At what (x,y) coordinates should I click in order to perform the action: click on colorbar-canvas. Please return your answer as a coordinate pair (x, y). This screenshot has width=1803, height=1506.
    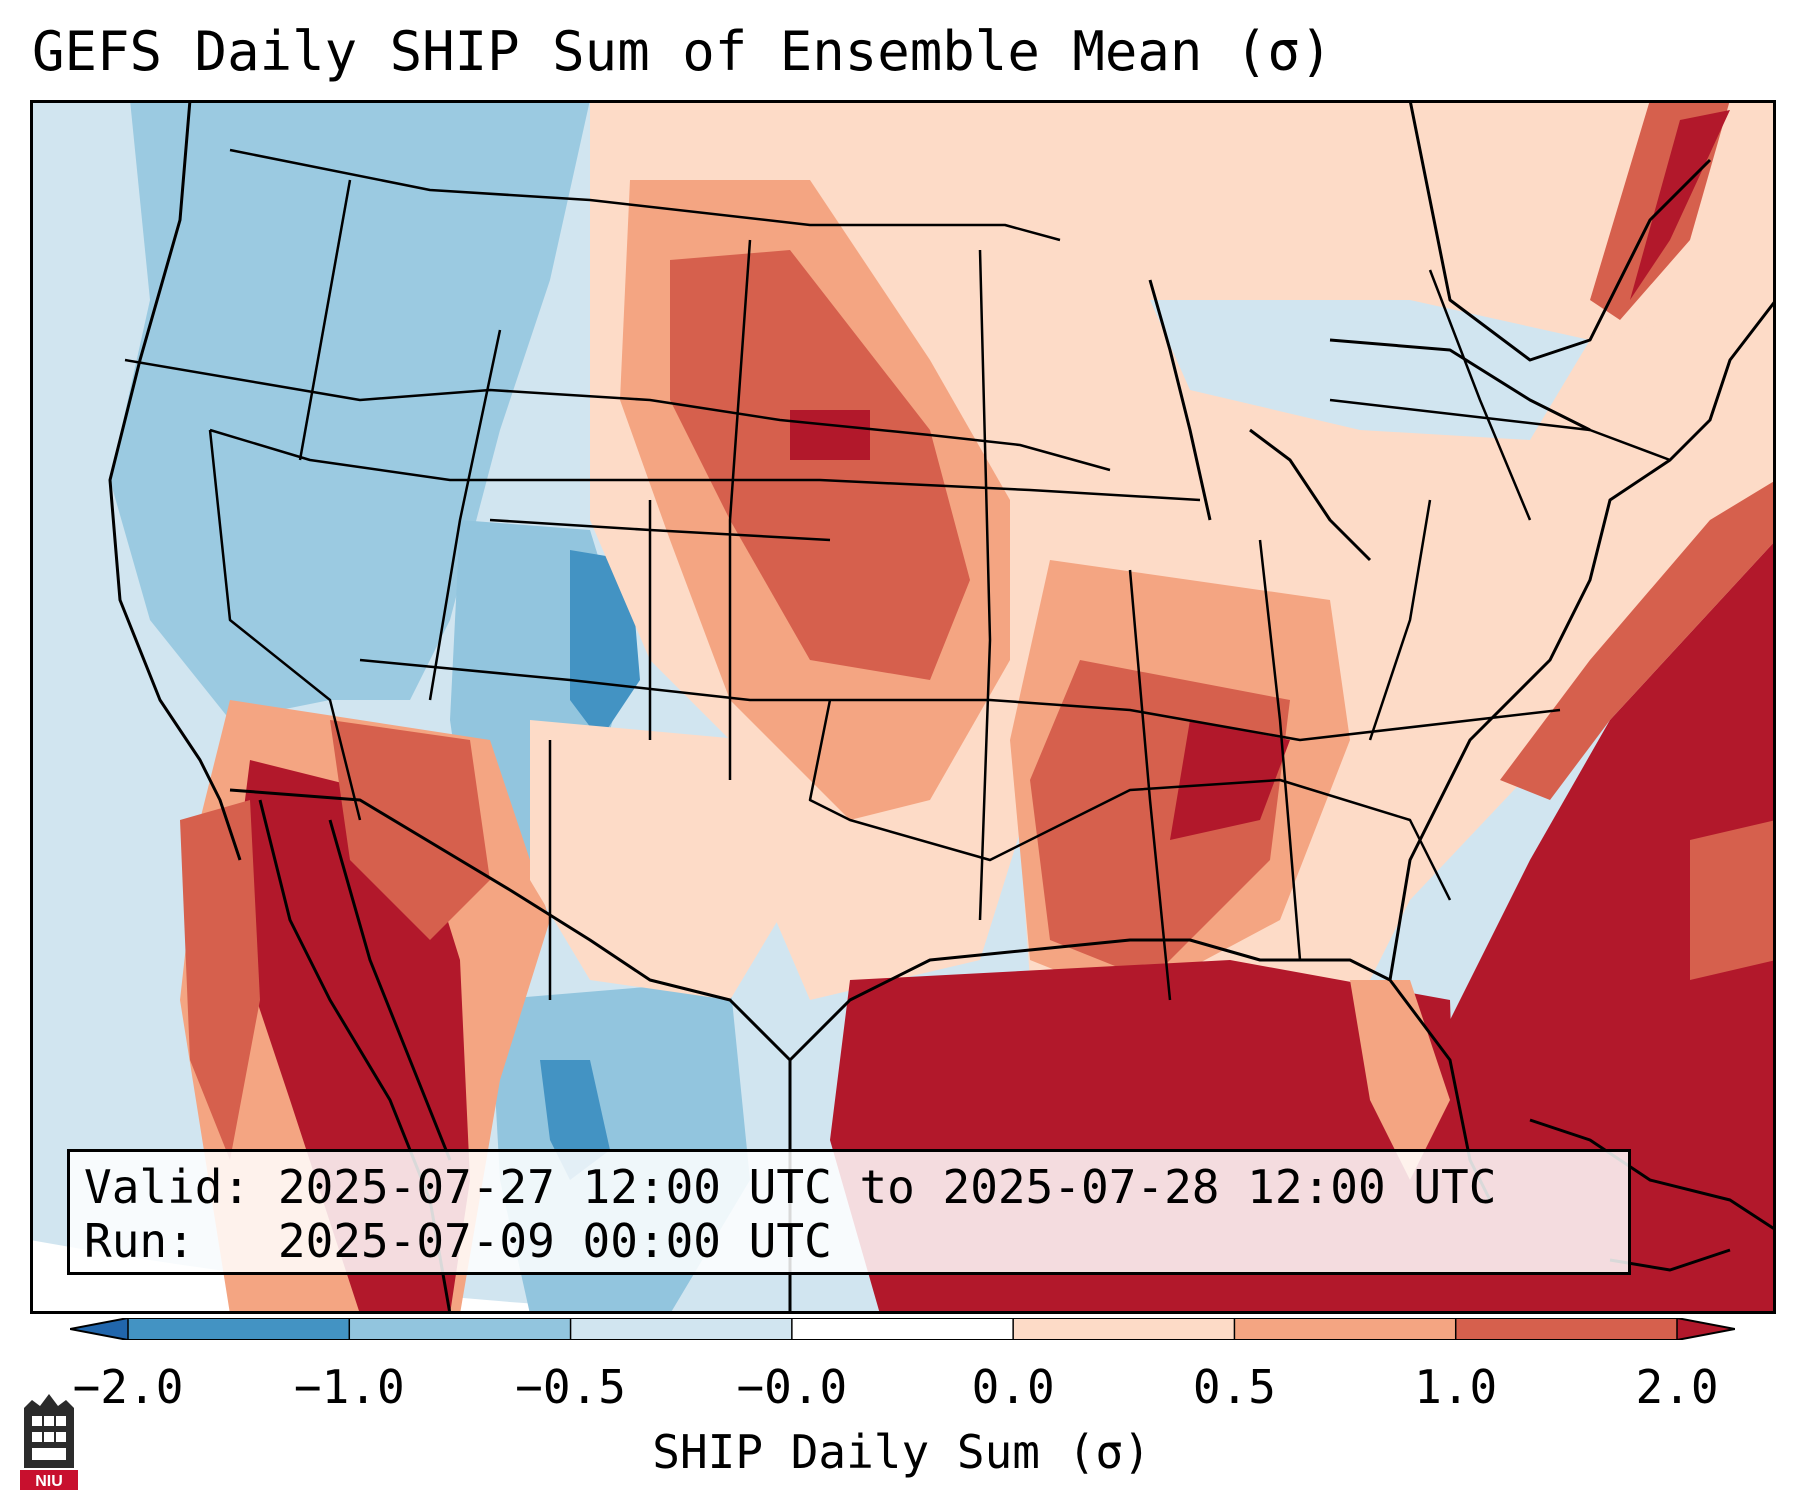
    Looking at the image, I should click on (902, 1329).